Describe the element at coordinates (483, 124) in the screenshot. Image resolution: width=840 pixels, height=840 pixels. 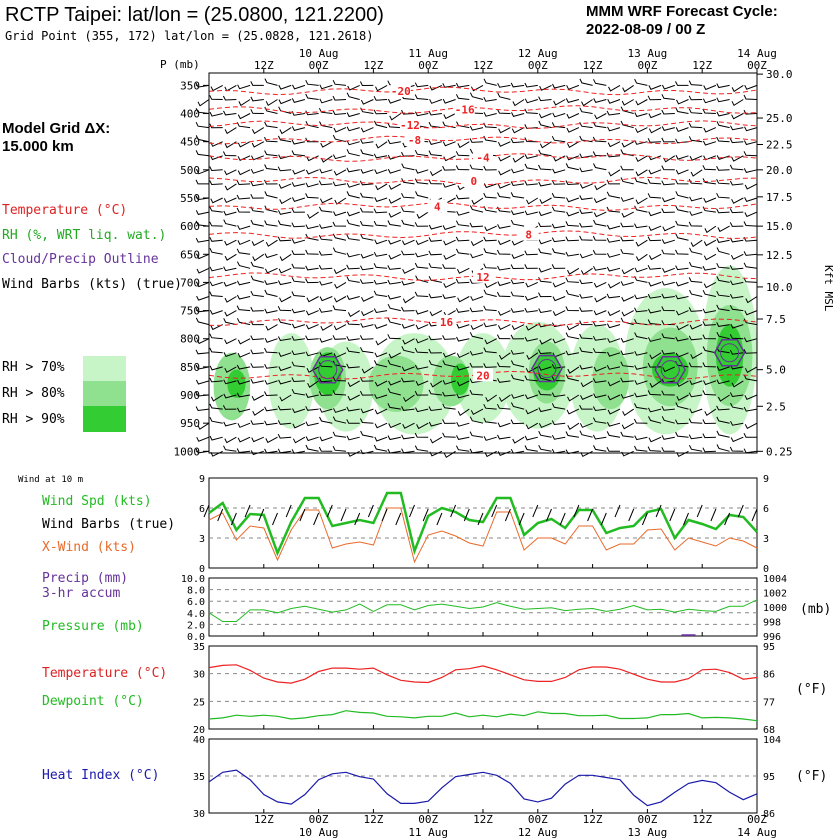
I see `isotherm-line` at that location.